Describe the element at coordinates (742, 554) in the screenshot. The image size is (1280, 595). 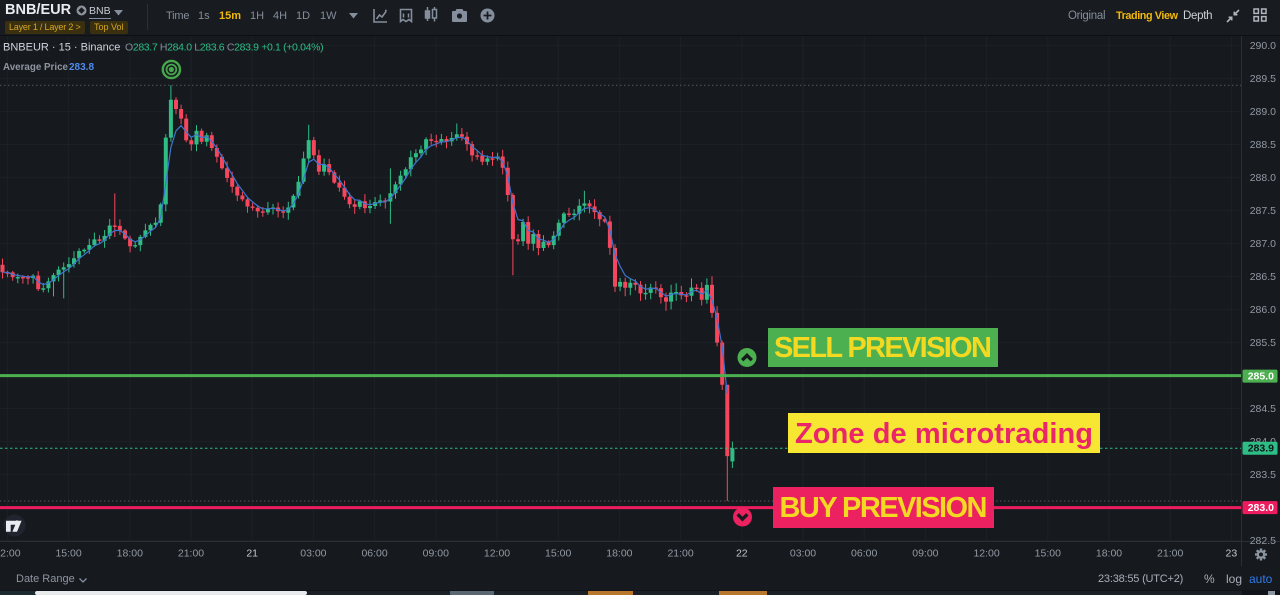
I see `svg-text: 22` at that location.